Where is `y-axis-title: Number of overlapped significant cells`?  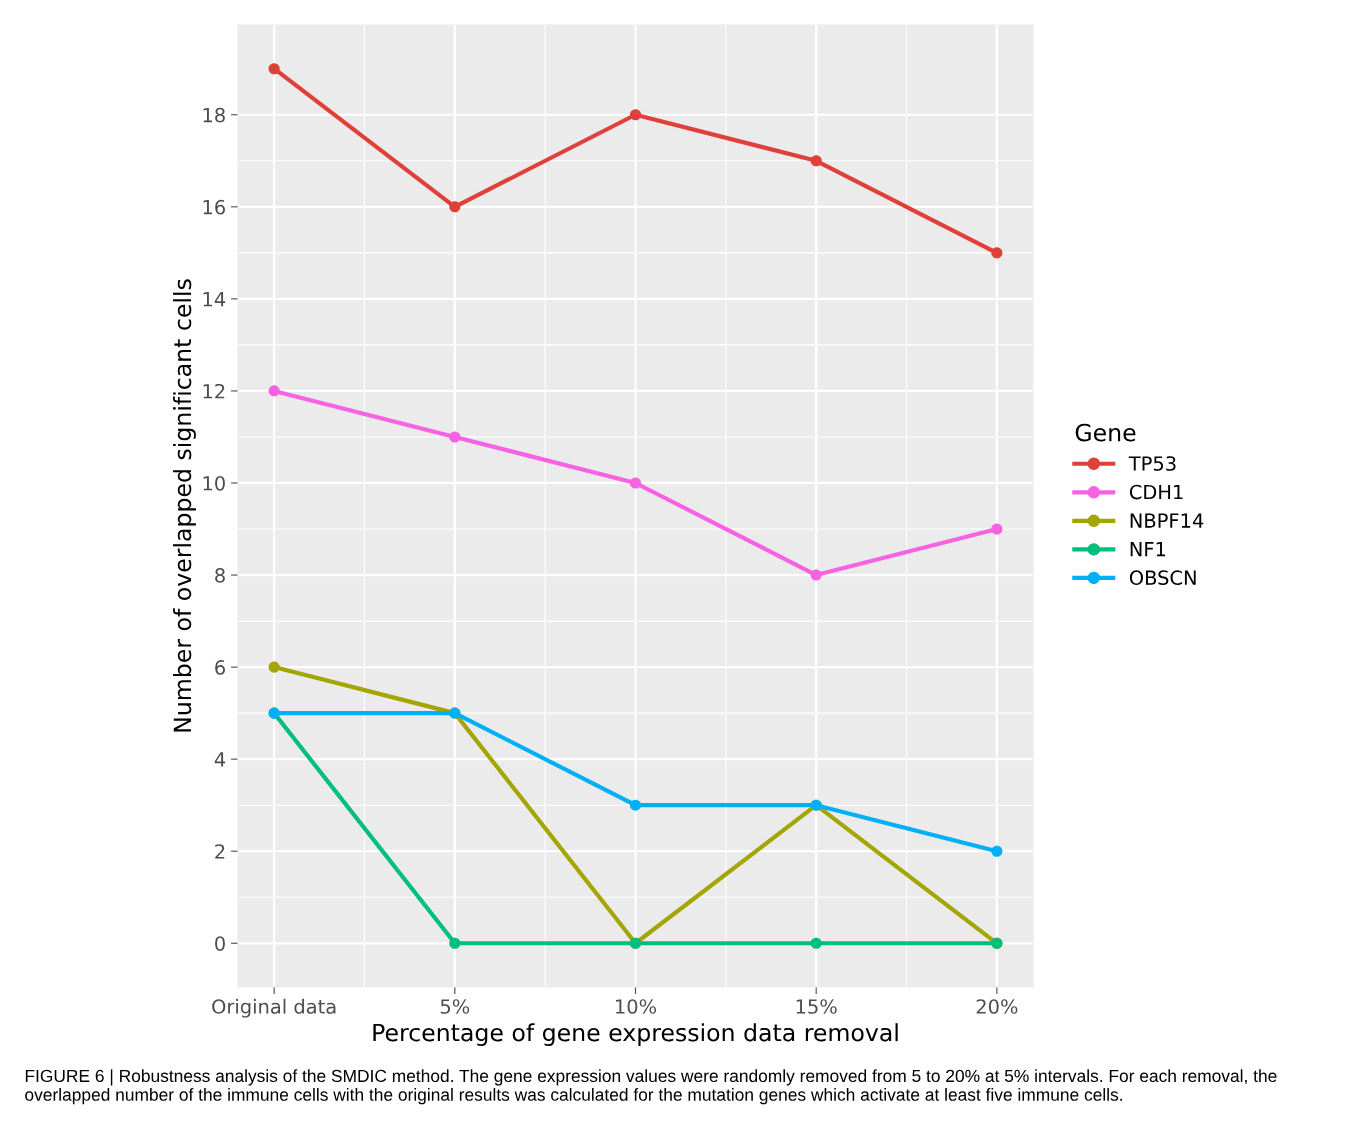
y-axis-title: Number of overlapped significant cells is located at coordinates (184, 505).